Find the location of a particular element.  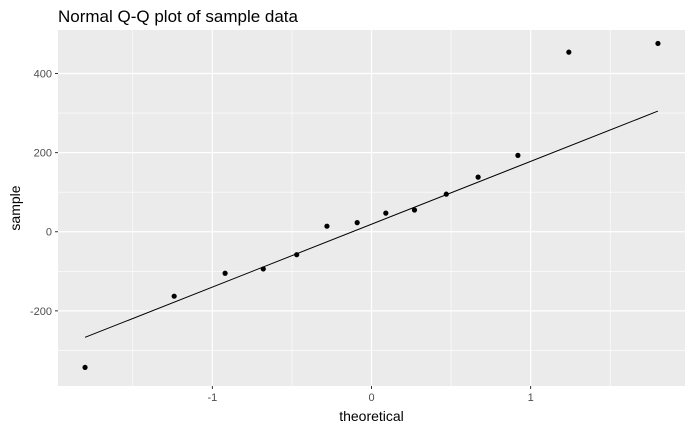

x-axis-title: theoretical is located at coordinates (371, 416).